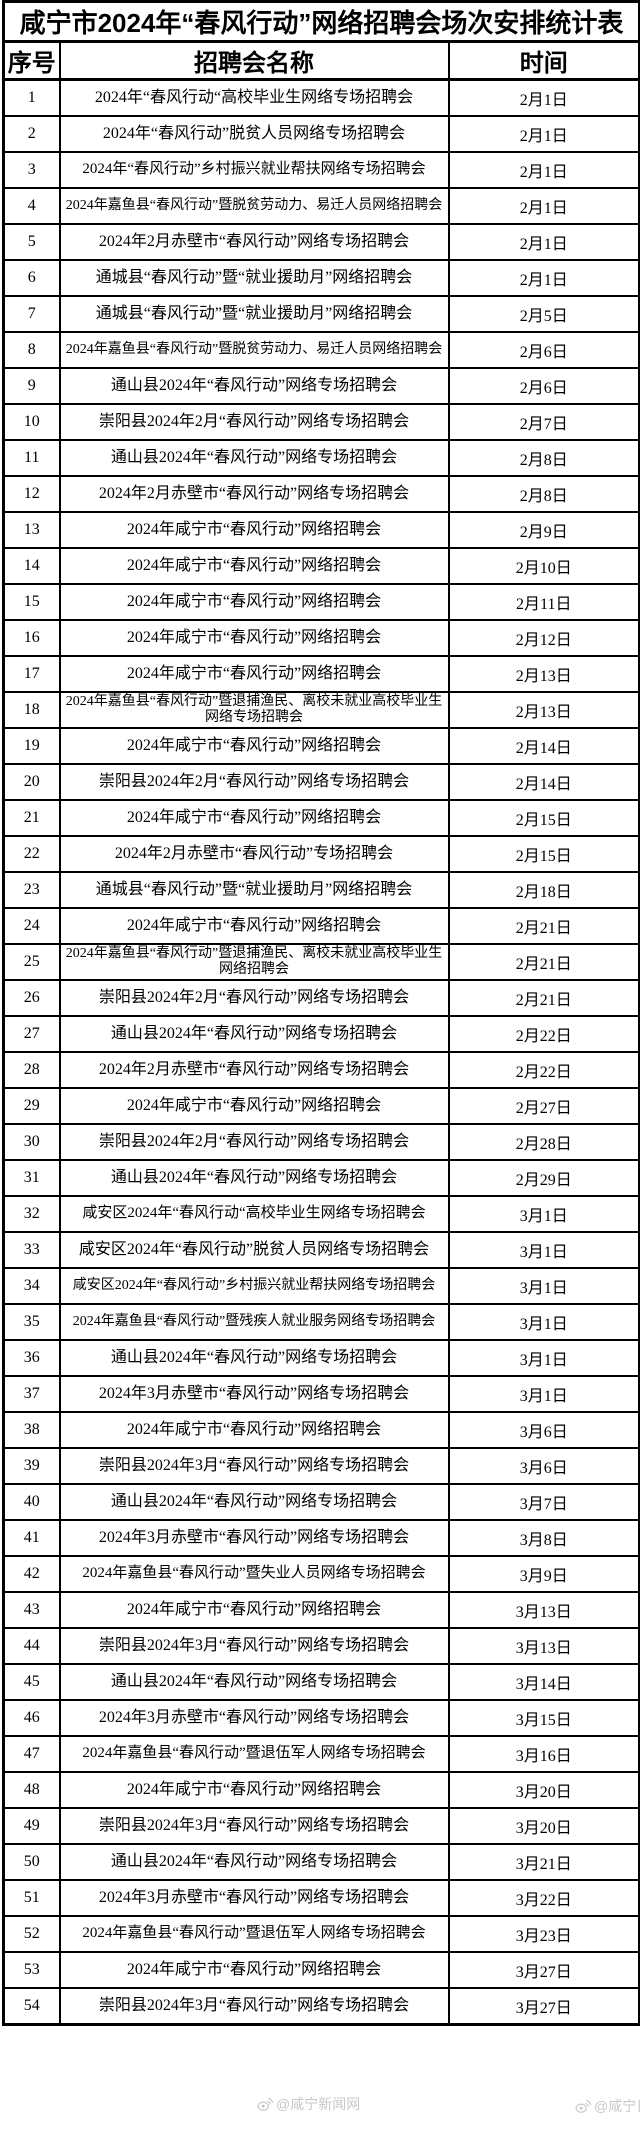 This screenshot has height=2129, width=640. I want to click on row-index-cell: 45, so click(31, 1682).